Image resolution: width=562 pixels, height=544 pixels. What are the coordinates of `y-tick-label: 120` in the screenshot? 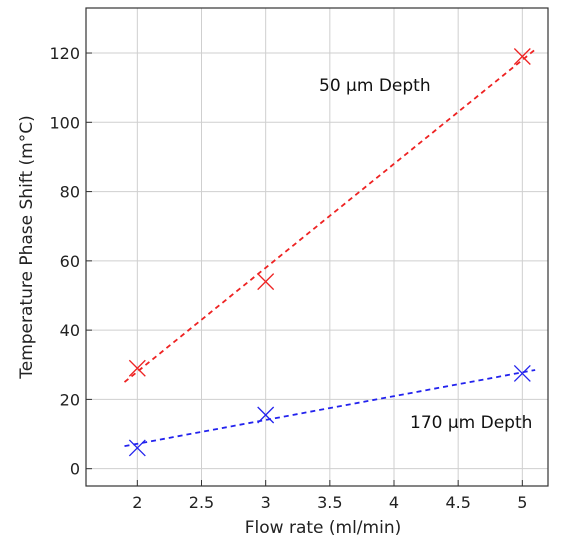 It's located at (64, 53).